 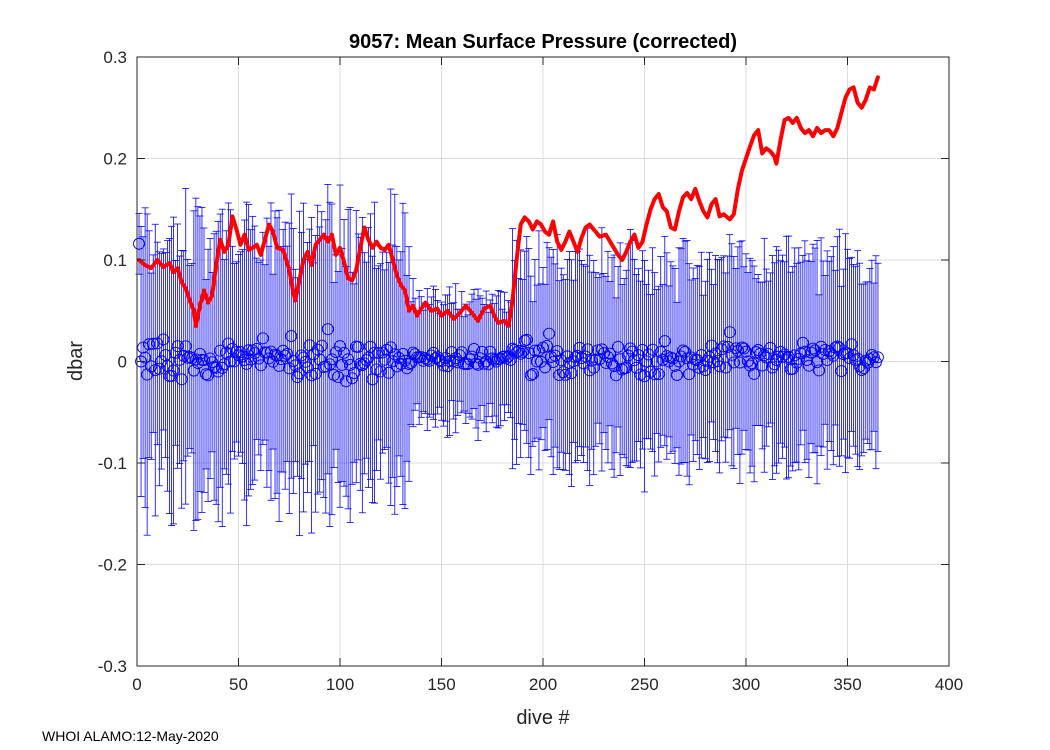 I want to click on y-axis-label: dbar, so click(x=76, y=361).